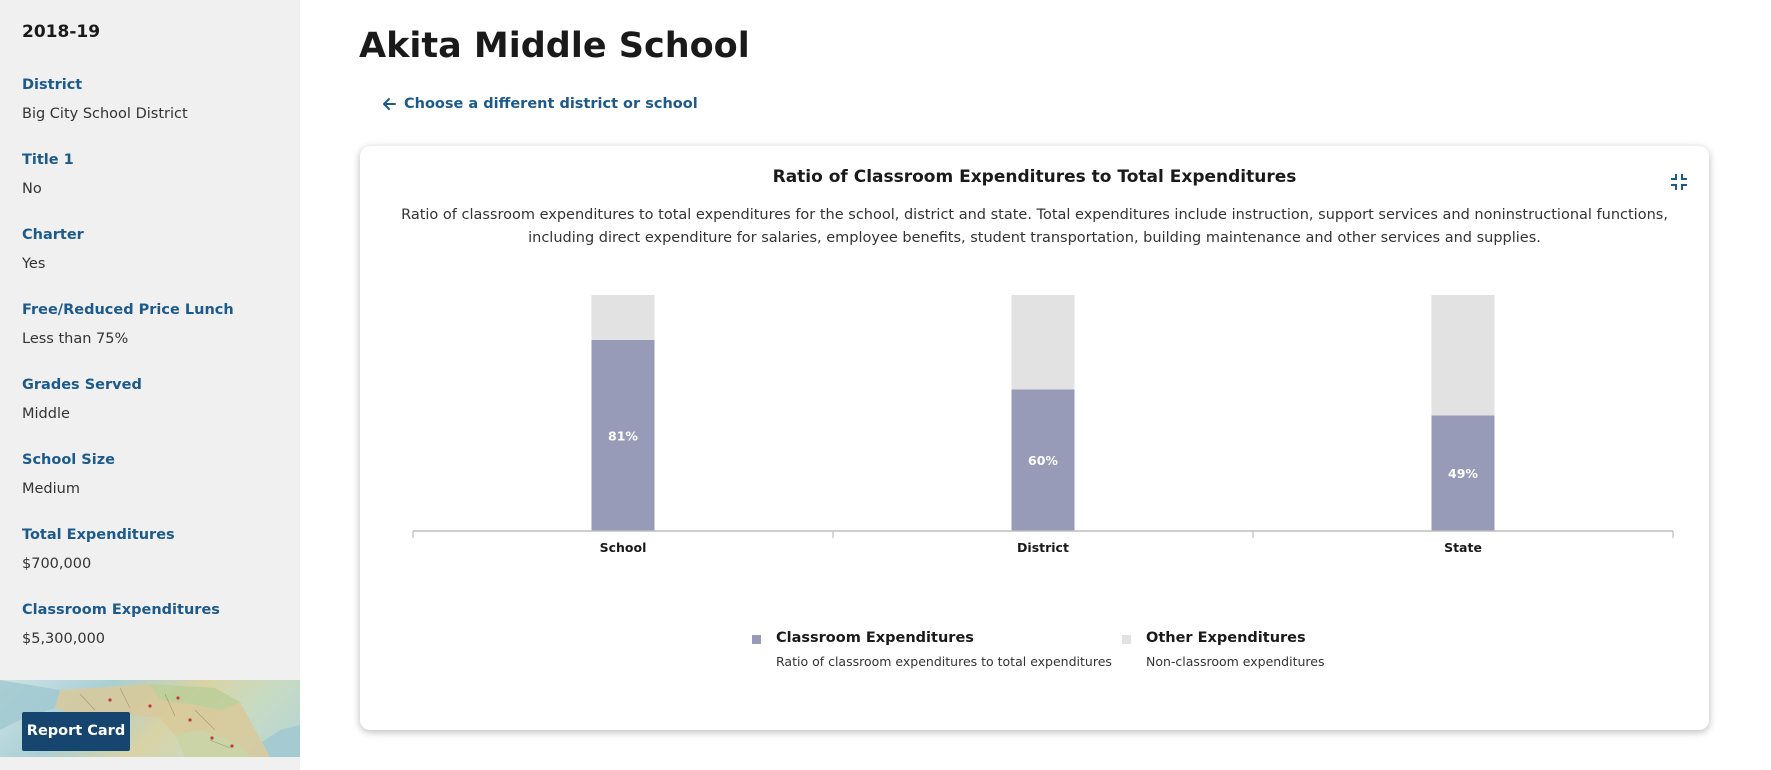 Image resolution: width=1771 pixels, height=770 pixels. Describe the element at coordinates (53, 235) in the screenshot. I see `fact-label: Charter` at that location.